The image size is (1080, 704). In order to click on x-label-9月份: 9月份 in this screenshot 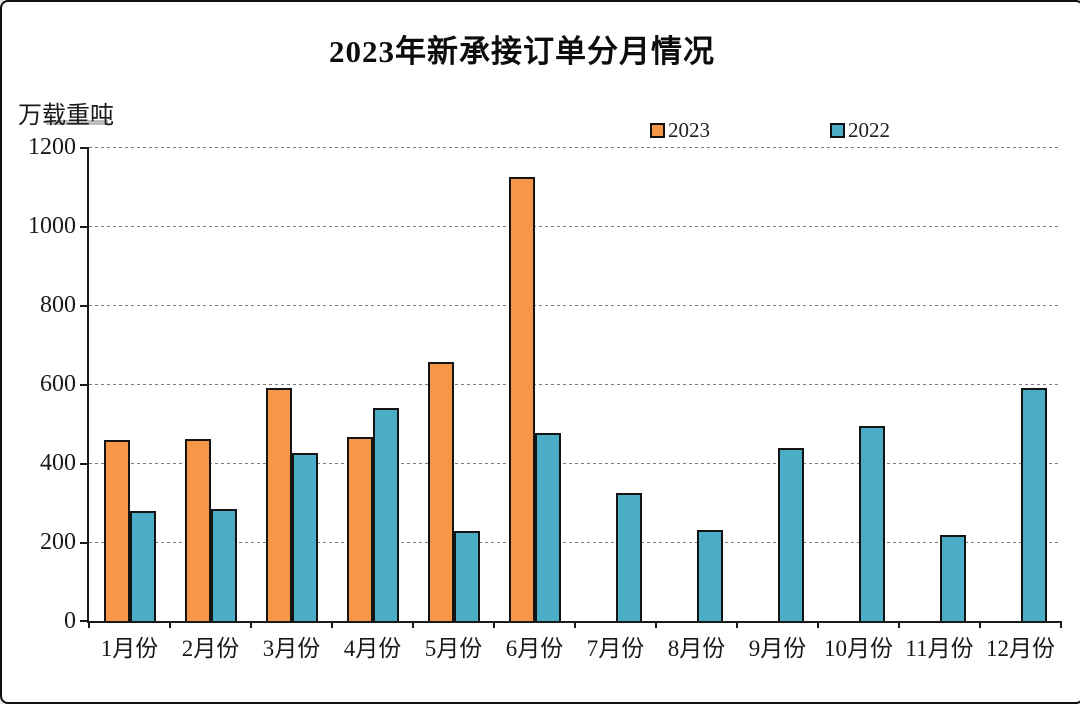, I will do `click(777, 648)`.